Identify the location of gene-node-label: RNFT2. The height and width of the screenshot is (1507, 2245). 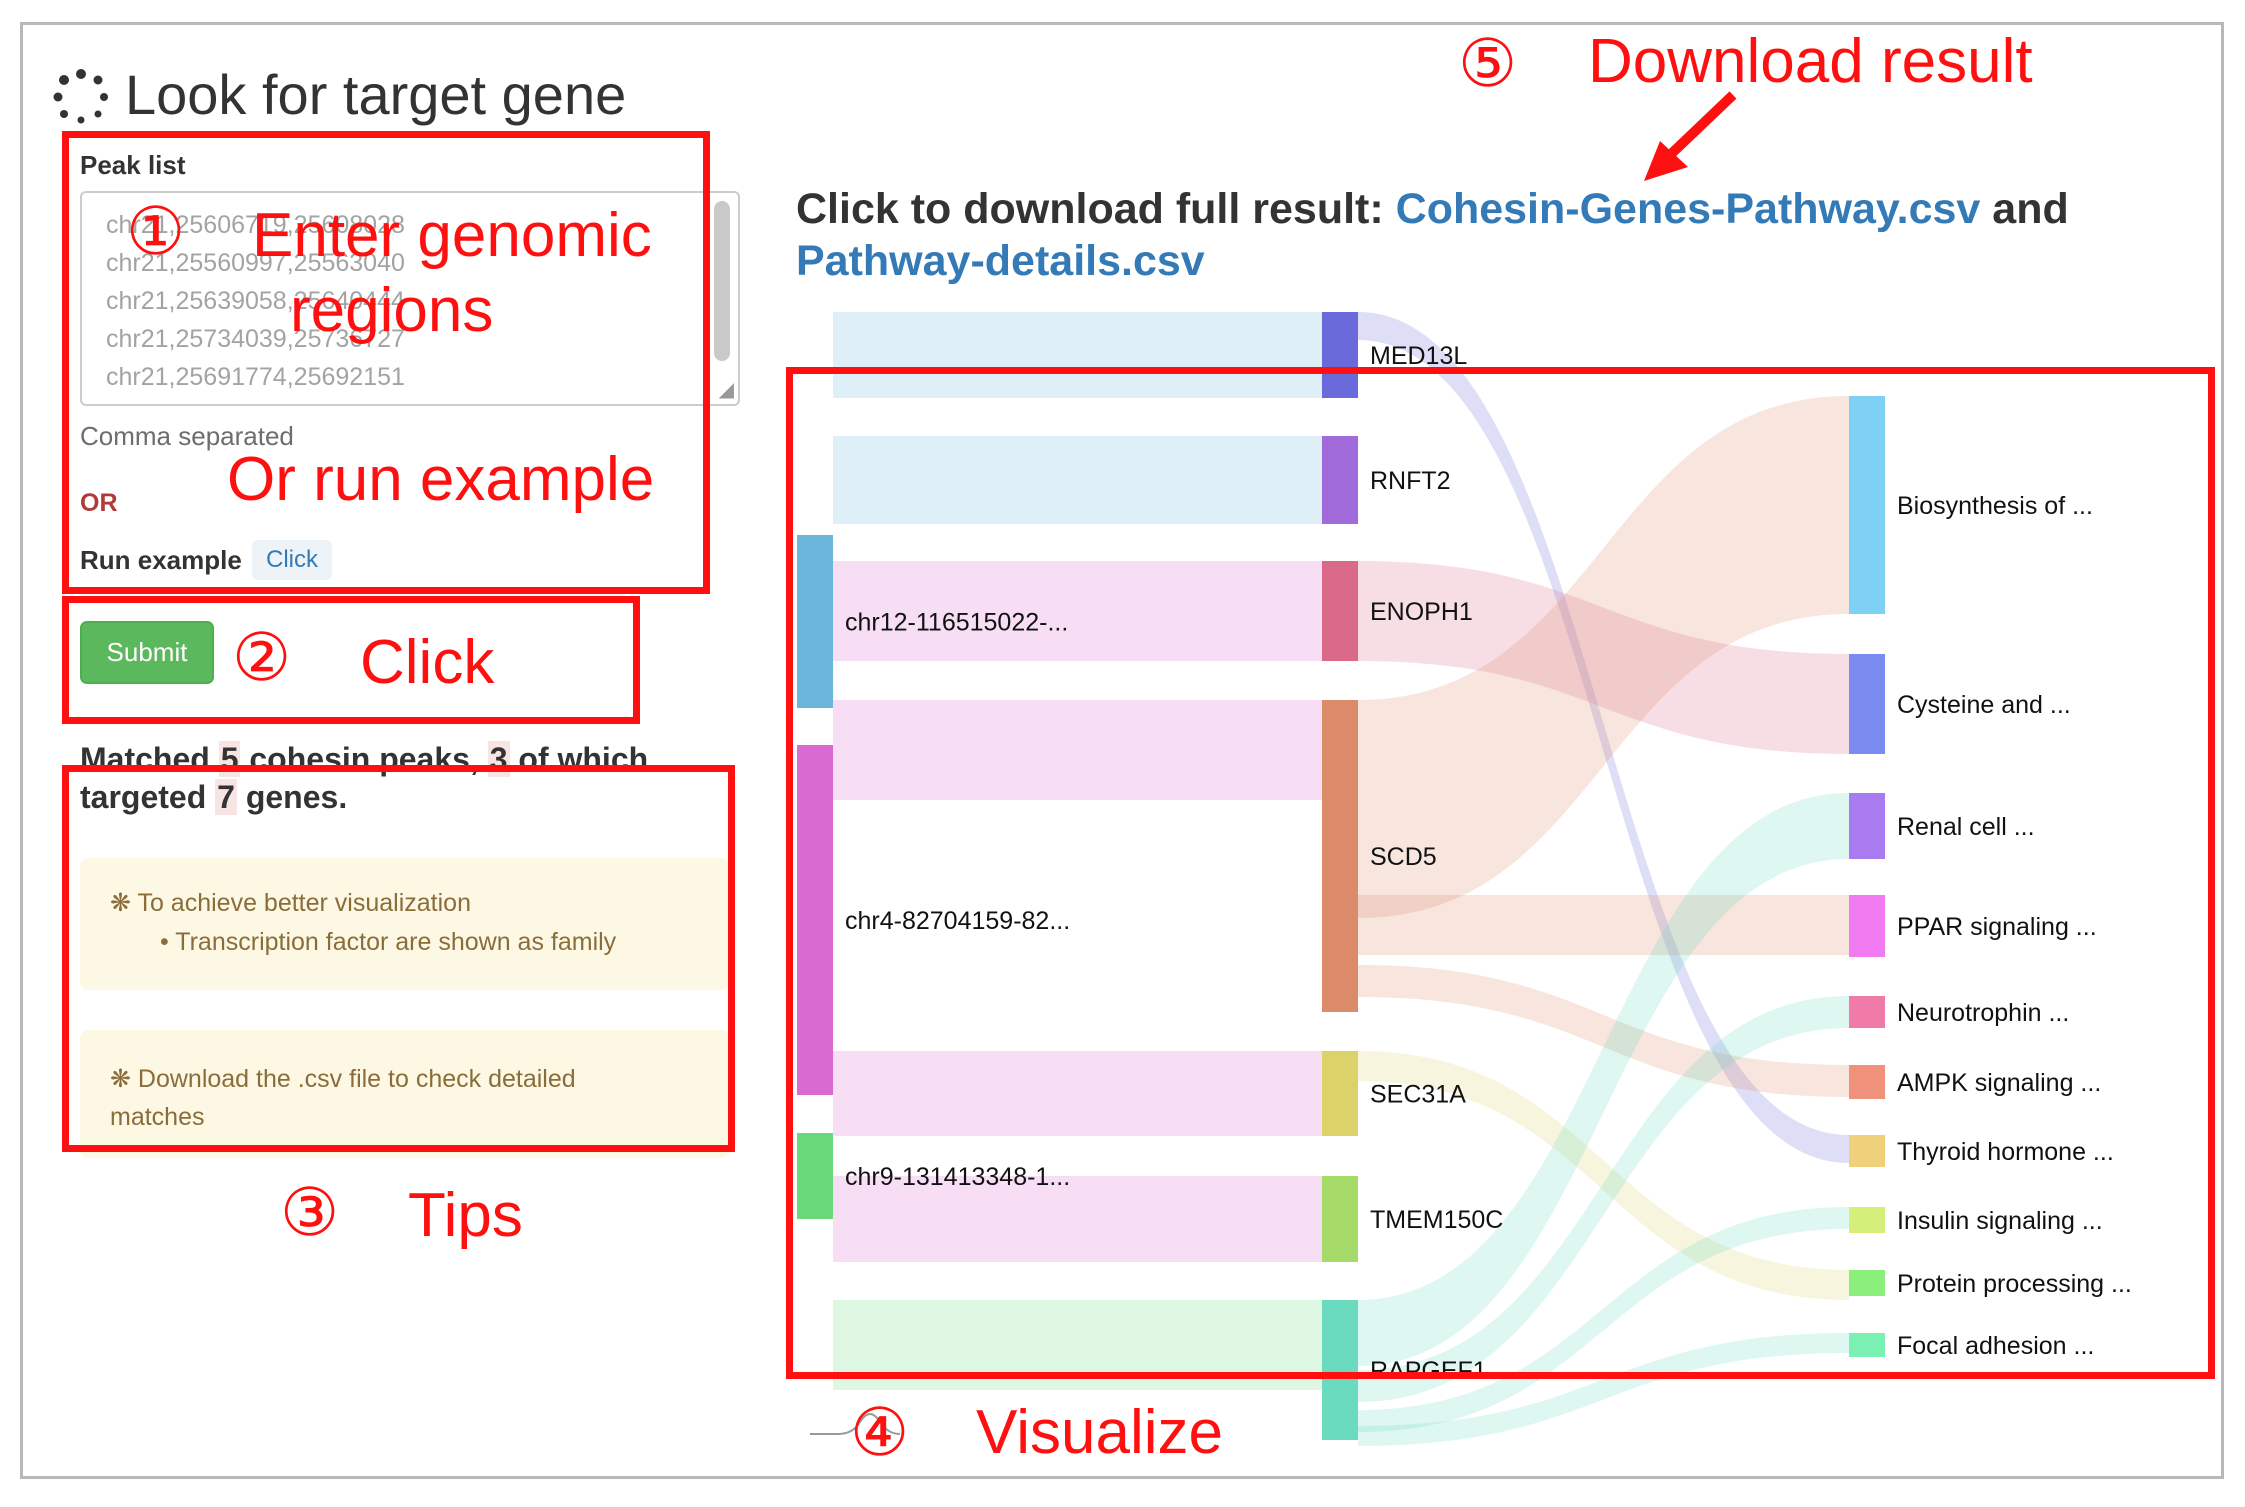
(1410, 481).